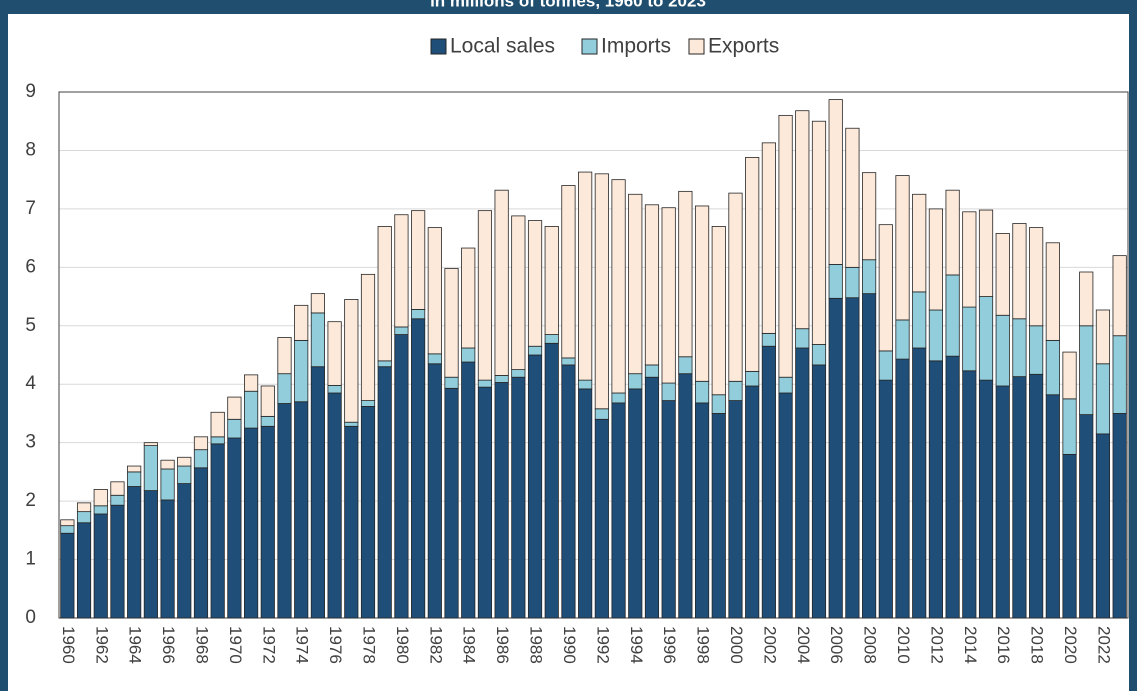  What do you see at coordinates (168, 645) in the screenshot?
I see `x-tick-label: 1966` at bounding box center [168, 645].